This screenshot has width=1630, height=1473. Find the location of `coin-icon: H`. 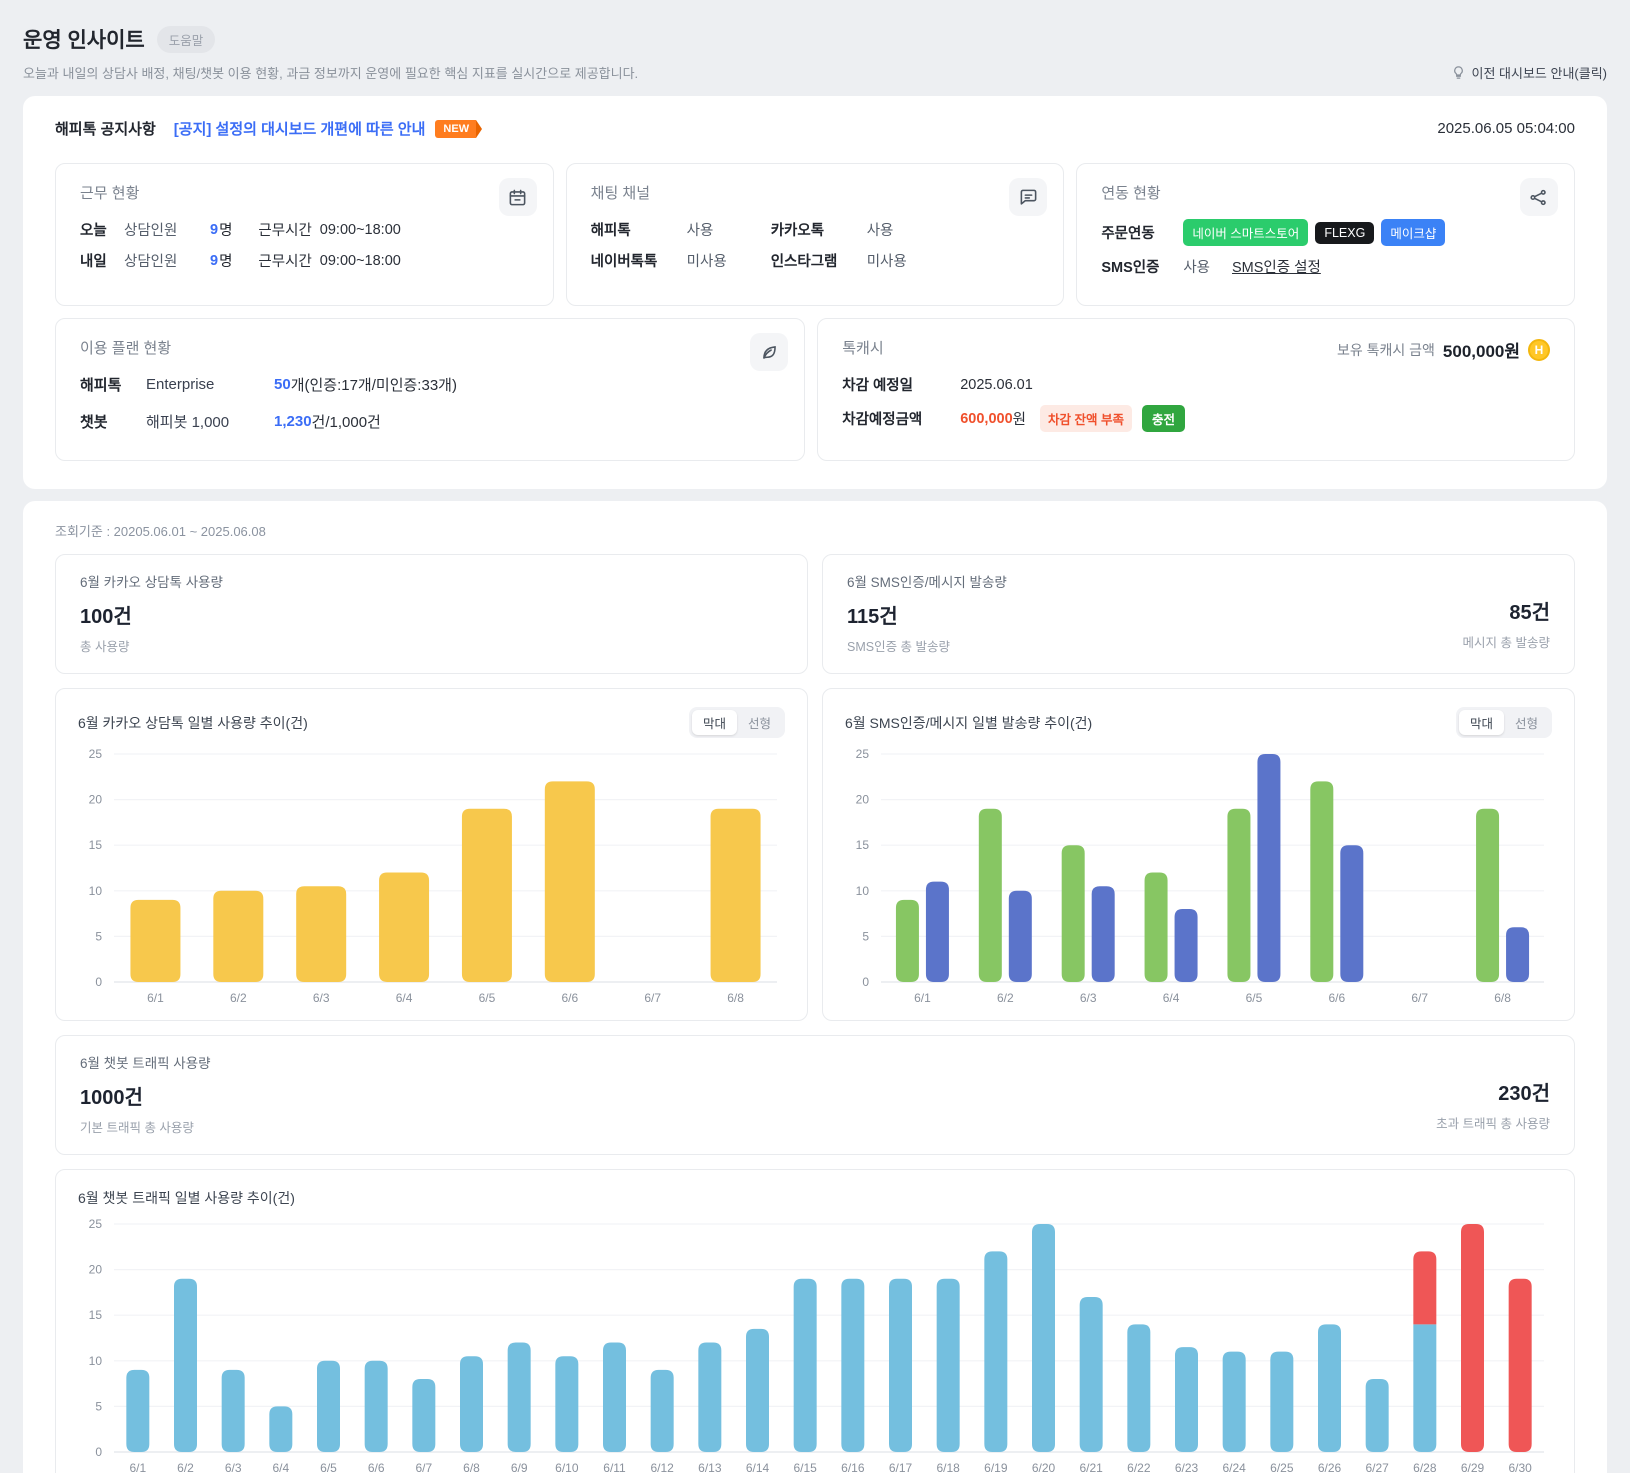

coin-icon: H is located at coordinates (1539, 349).